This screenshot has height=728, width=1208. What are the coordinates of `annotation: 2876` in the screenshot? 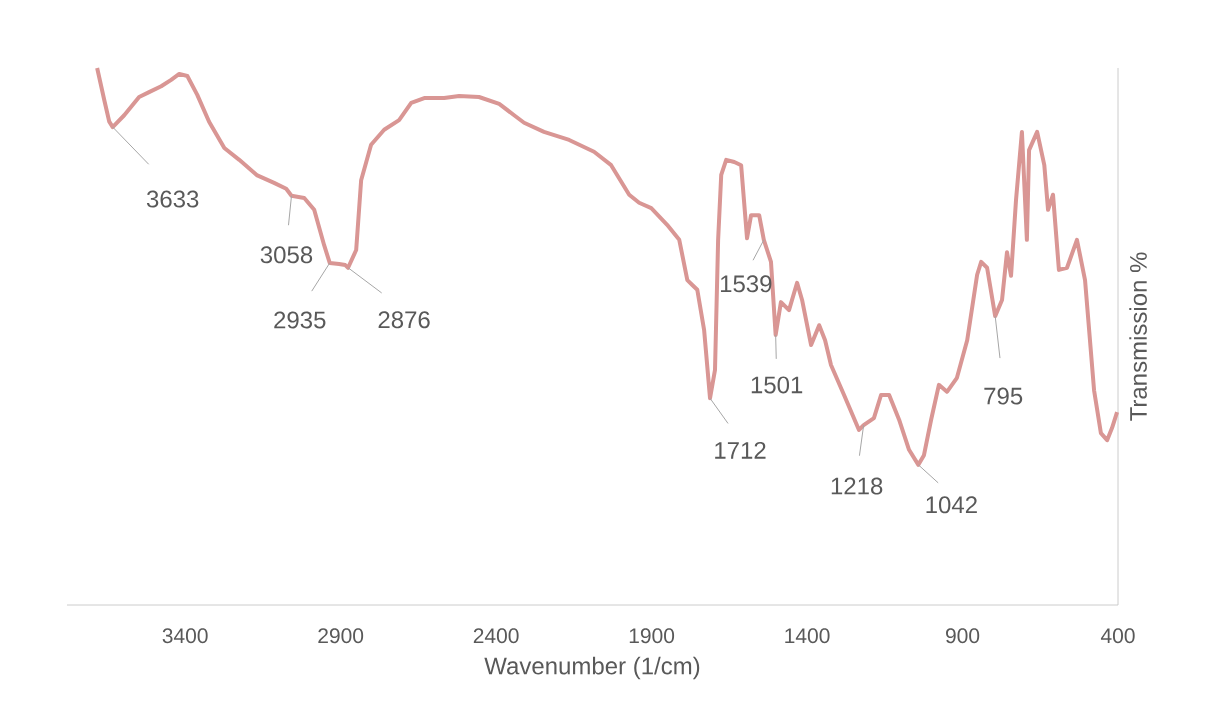 It's located at (404, 320).